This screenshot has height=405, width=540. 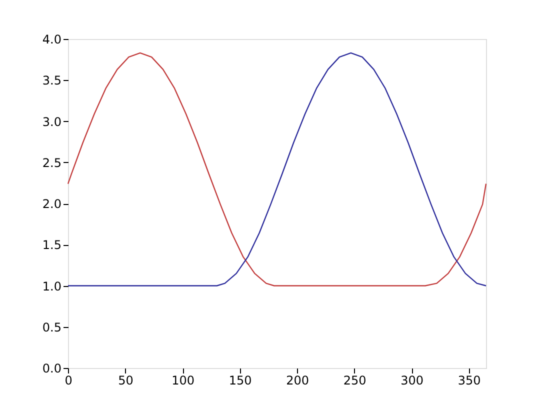 What do you see at coordinates (52, 121) in the screenshot?
I see `y-tick-label: 3.0` at bounding box center [52, 121].